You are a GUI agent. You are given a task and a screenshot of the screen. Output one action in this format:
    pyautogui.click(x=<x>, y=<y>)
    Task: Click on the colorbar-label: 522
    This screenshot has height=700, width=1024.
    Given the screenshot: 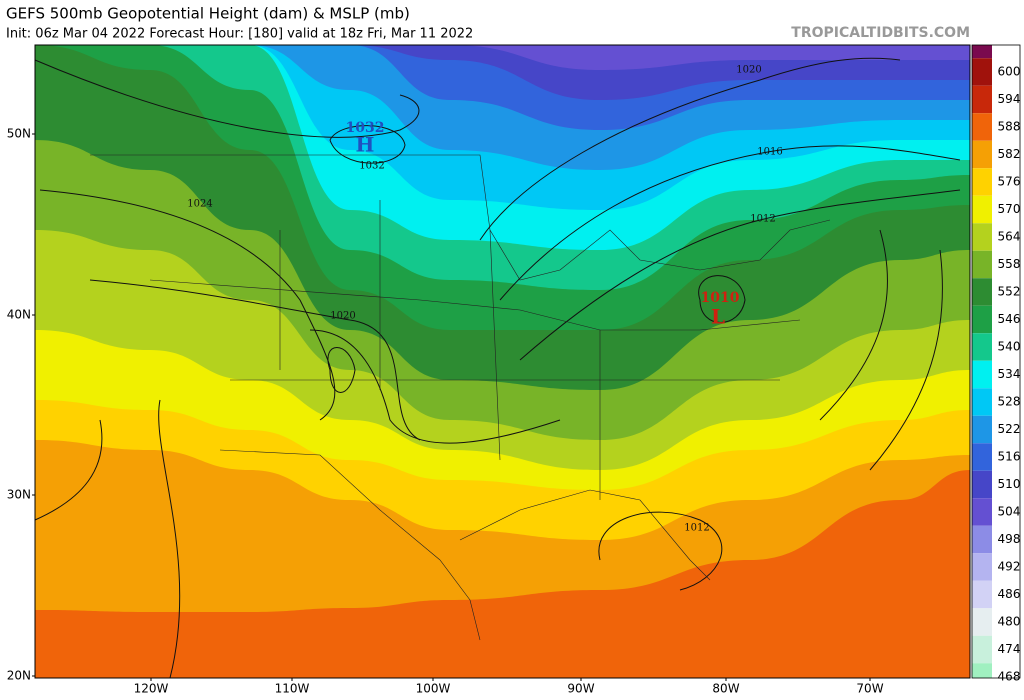 What is the action you would take?
    pyautogui.click(x=1009, y=429)
    